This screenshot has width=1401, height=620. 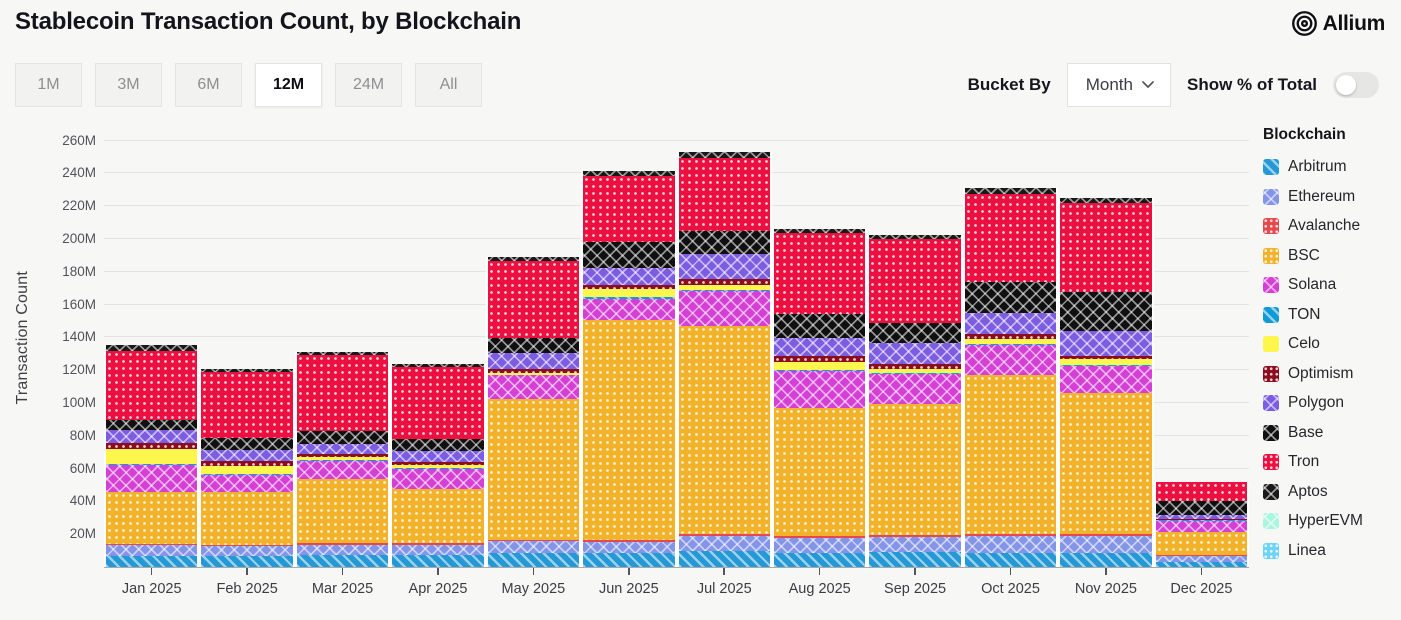 What do you see at coordinates (1328, 403) in the screenshot?
I see `legend-item-polygon: Polygon` at bounding box center [1328, 403].